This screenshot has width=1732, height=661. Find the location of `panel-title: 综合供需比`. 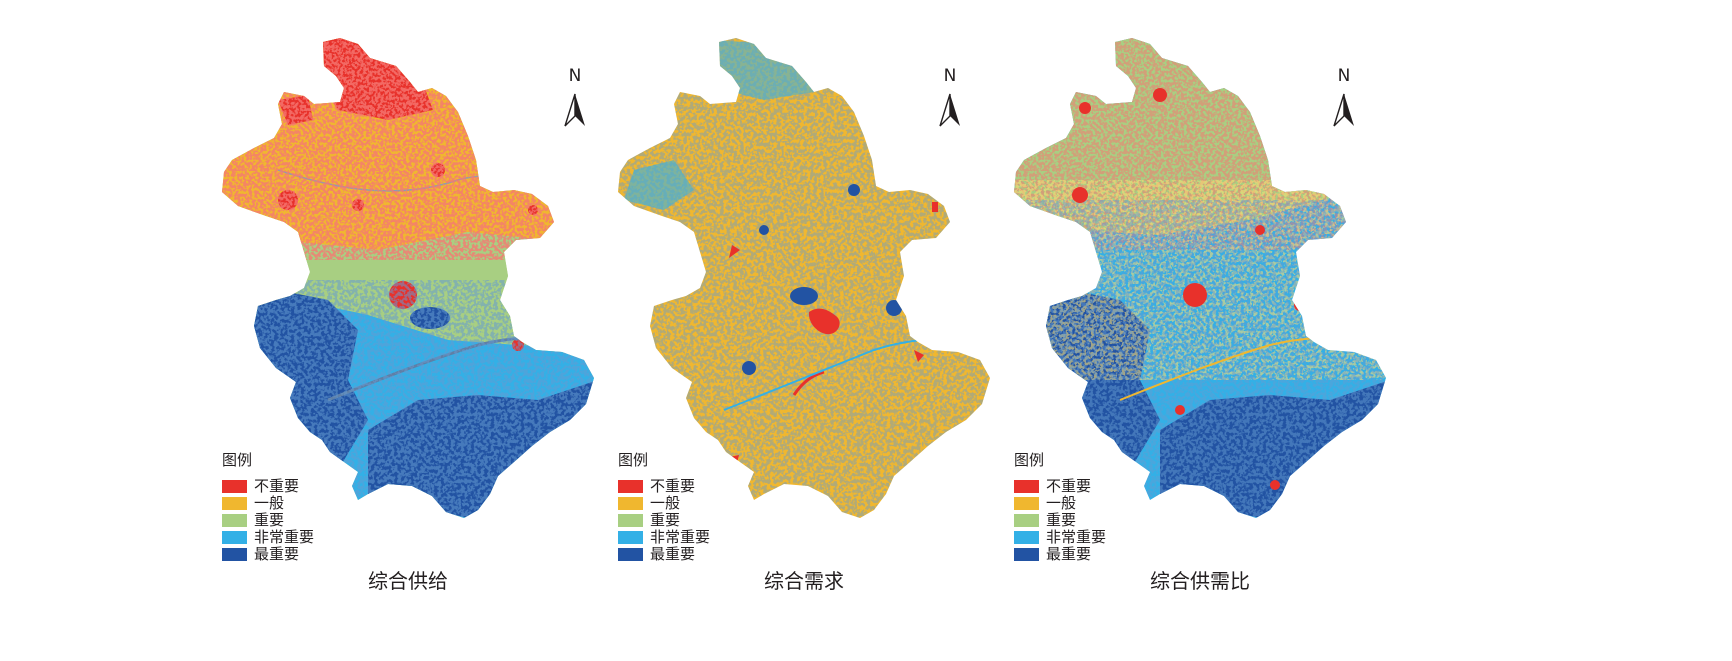

panel-title: 综合供需比 is located at coordinates (1200, 581).